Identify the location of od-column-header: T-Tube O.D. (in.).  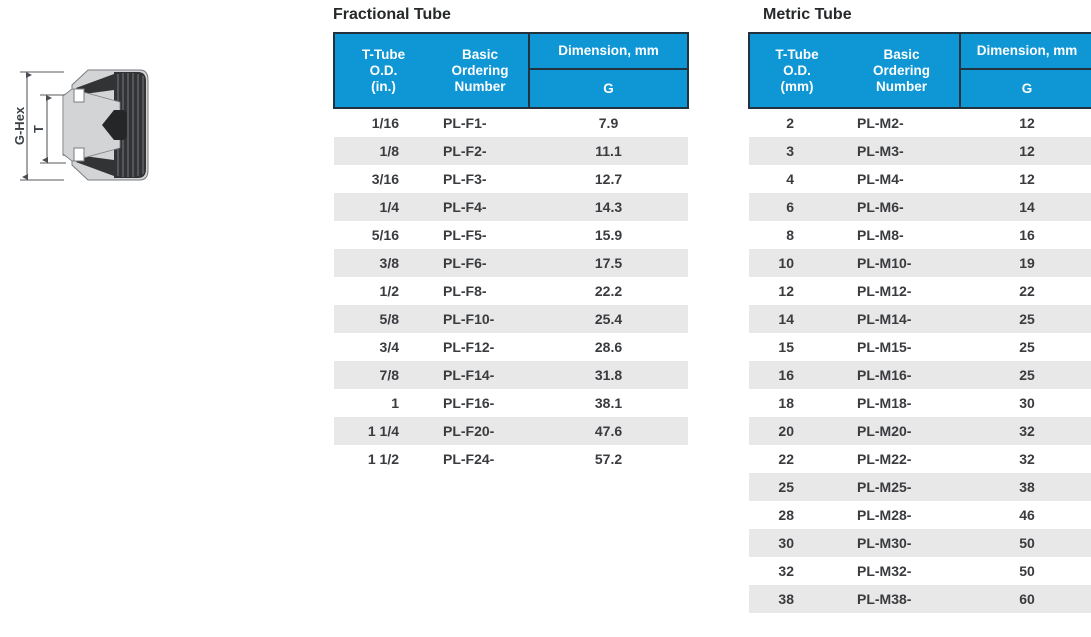
(383, 70).